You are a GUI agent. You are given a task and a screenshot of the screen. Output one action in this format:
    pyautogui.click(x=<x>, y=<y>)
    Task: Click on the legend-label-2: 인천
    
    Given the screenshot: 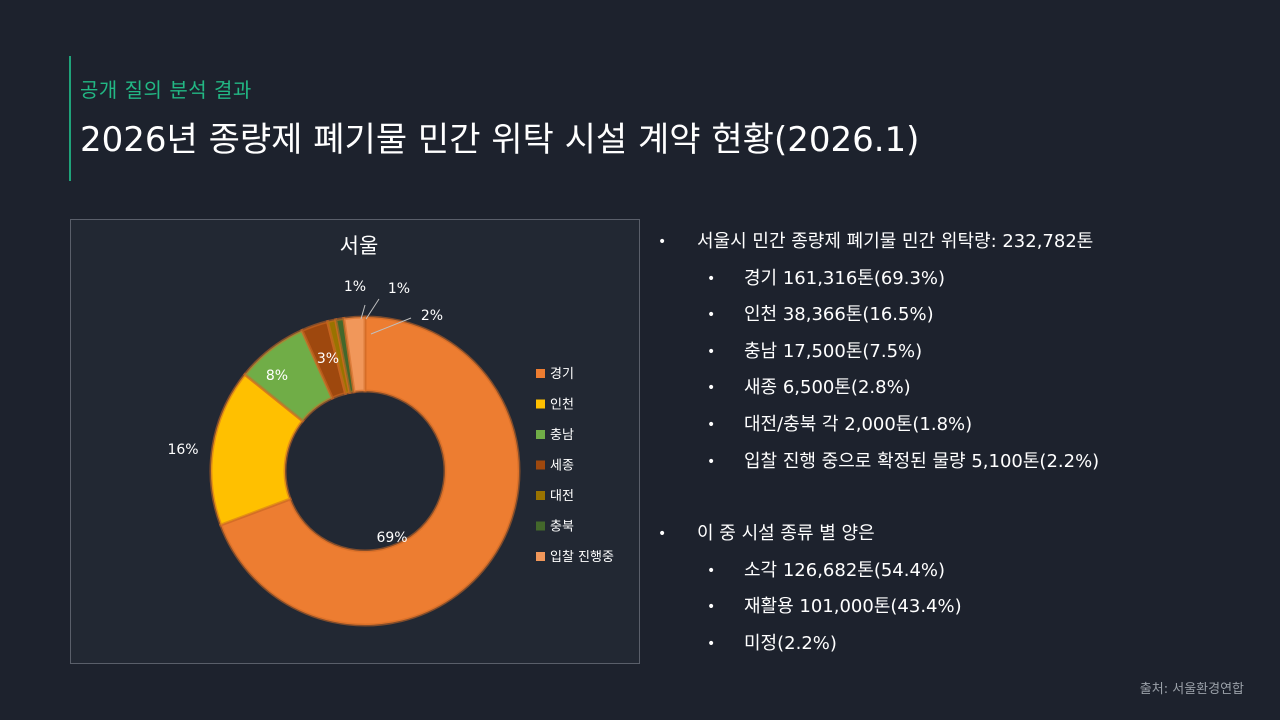 What is the action you would take?
    pyautogui.click(x=562, y=405)
    